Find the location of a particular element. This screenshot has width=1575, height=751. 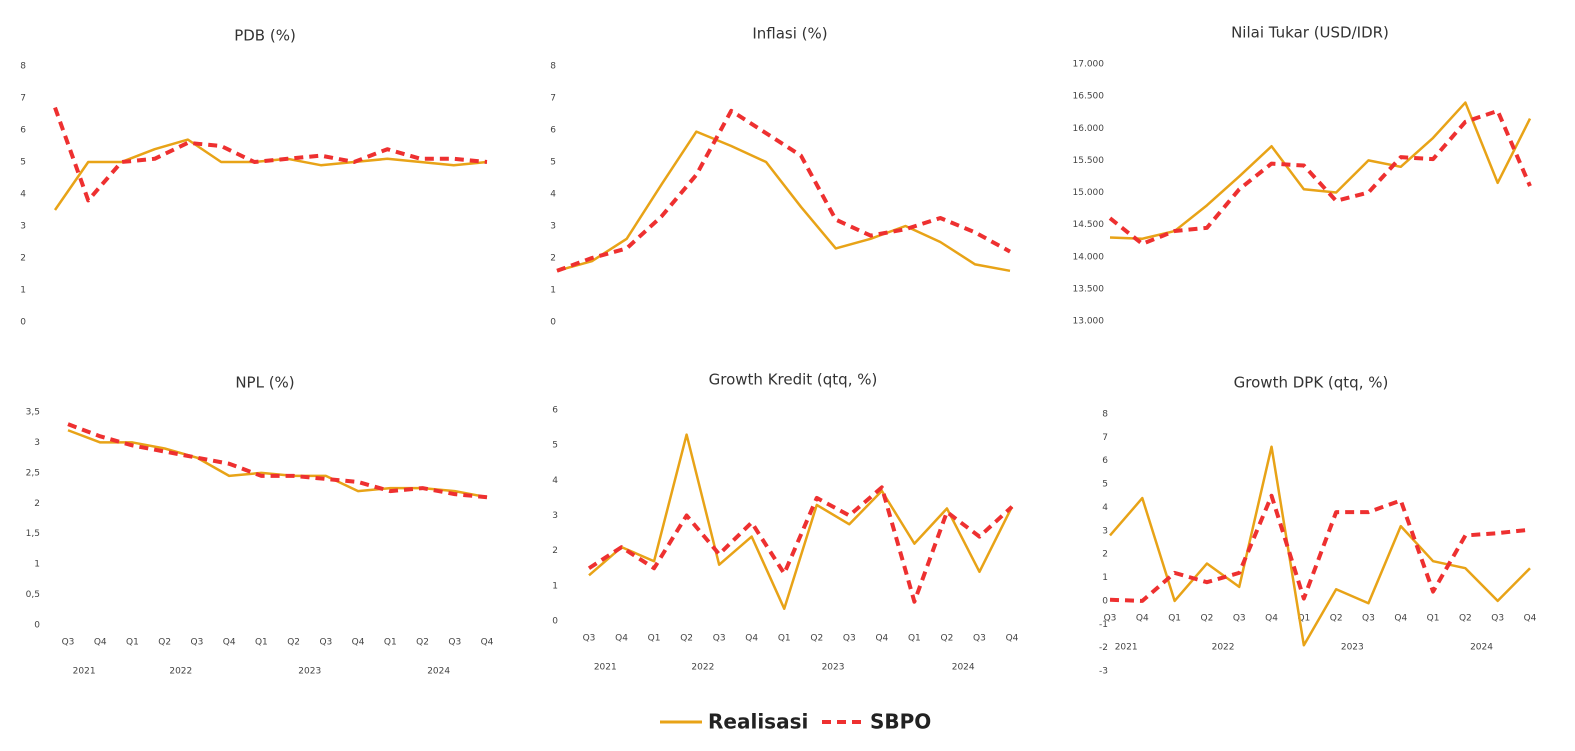

chart-panel: PDB (%) 0 1 2 3 4 5 6 7 8 is located at coordinates (254, 177).